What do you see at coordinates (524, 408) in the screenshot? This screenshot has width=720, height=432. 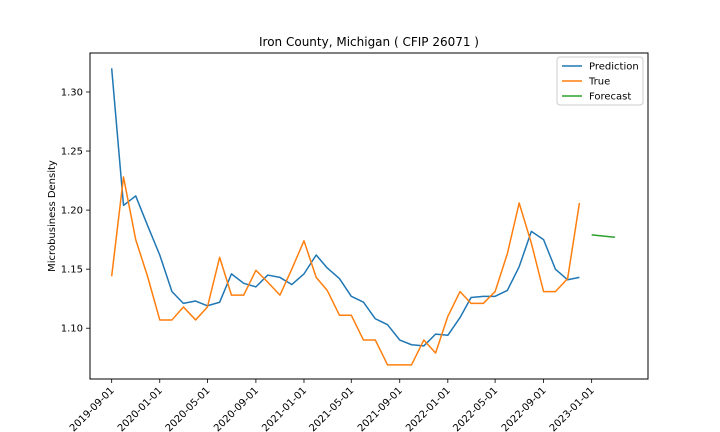 I see `x-tick-label: 2022-09-01` at bounding box center [524, 408].